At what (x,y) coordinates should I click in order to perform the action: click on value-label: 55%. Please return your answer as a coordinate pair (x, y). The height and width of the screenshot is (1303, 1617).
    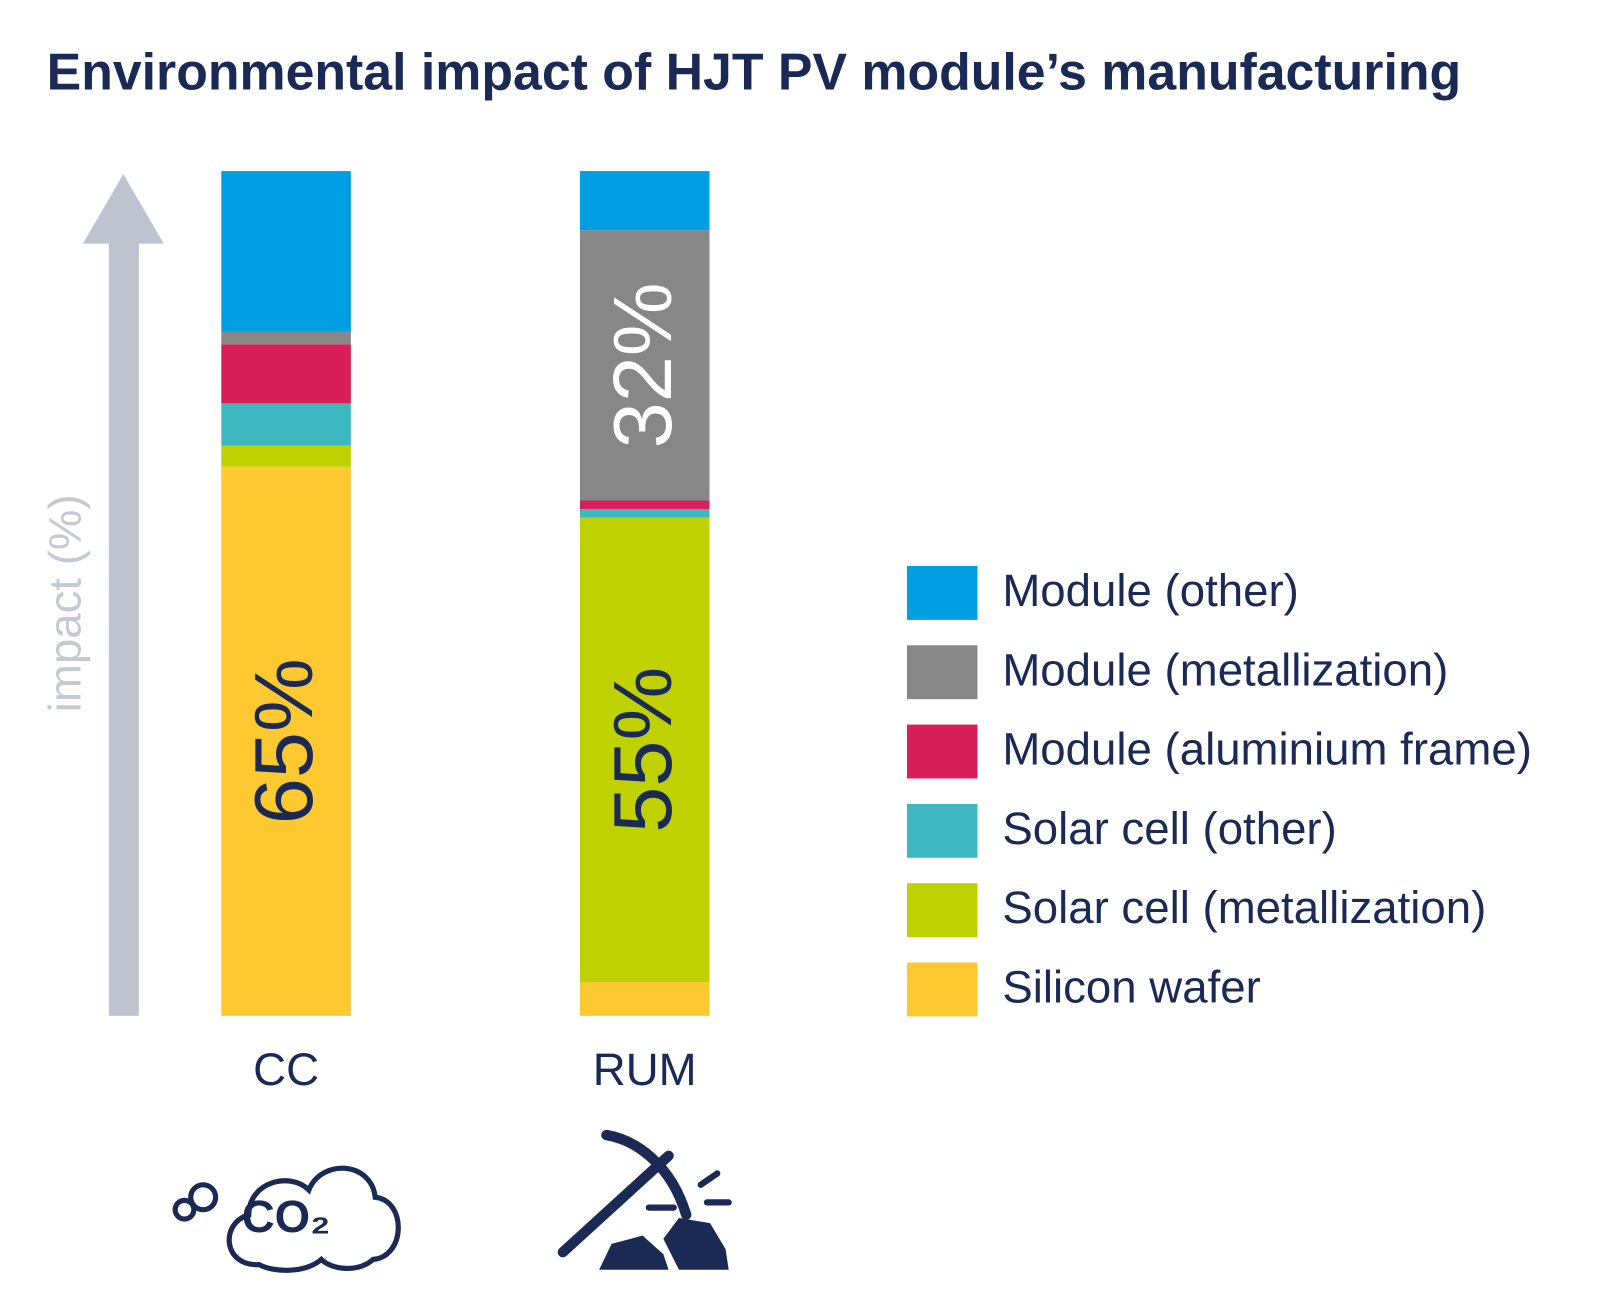
    Looking at the image, I should click on (642, 750).